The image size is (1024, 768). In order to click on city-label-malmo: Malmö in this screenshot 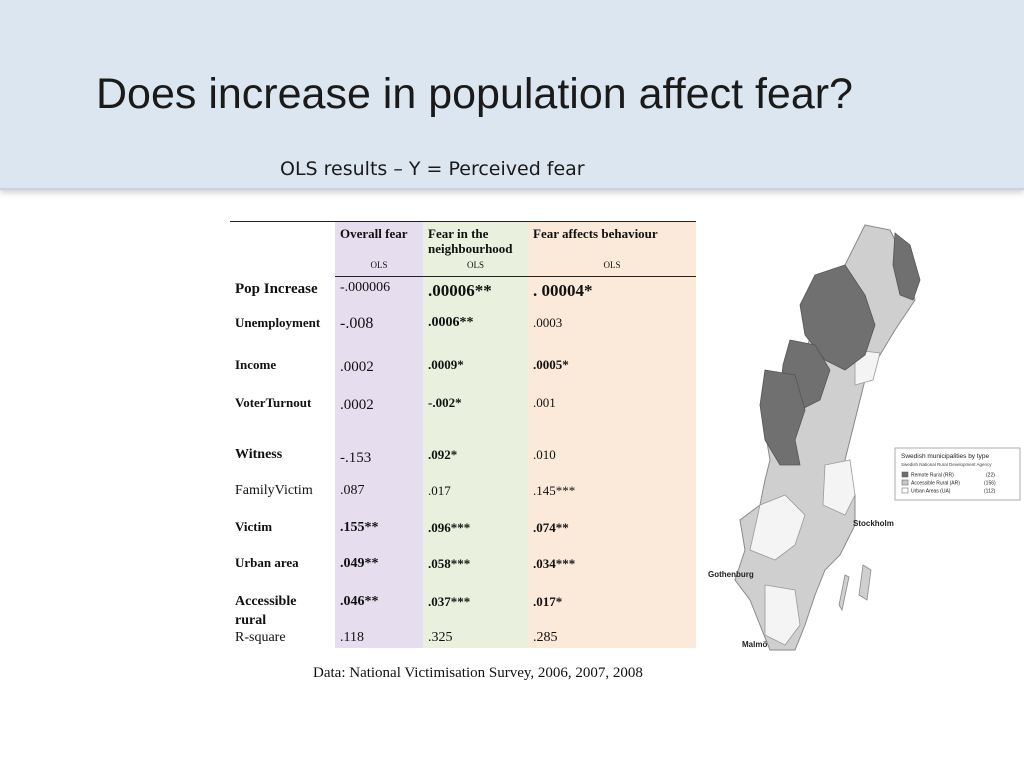, I will do `click(754, 644)`.